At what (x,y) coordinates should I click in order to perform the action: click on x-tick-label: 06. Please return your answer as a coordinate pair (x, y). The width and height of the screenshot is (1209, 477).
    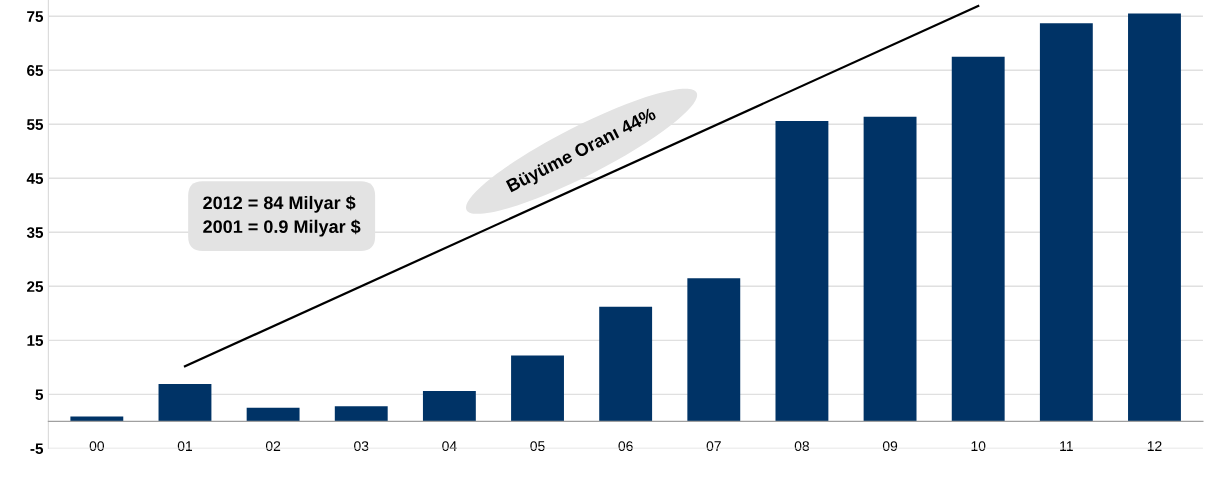
    Looking at the image, I should click on (625, 446).